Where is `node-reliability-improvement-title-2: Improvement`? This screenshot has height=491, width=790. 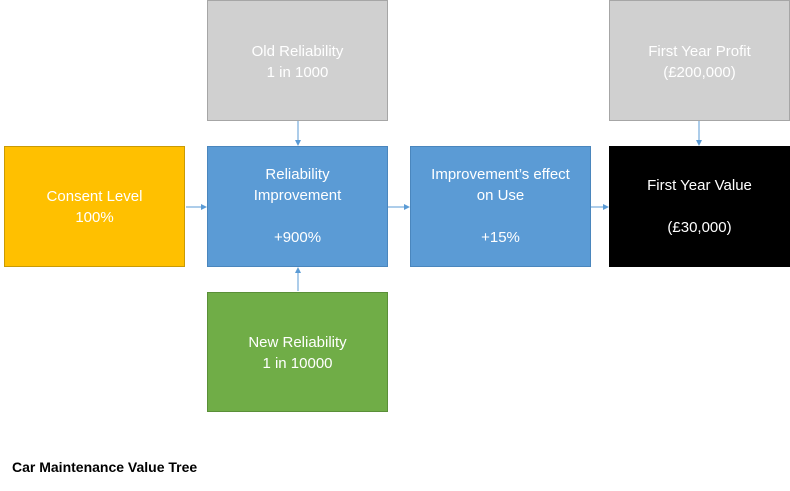
node-reliability-improvement-title-2: Improvement is located at coordinates (297, 195).